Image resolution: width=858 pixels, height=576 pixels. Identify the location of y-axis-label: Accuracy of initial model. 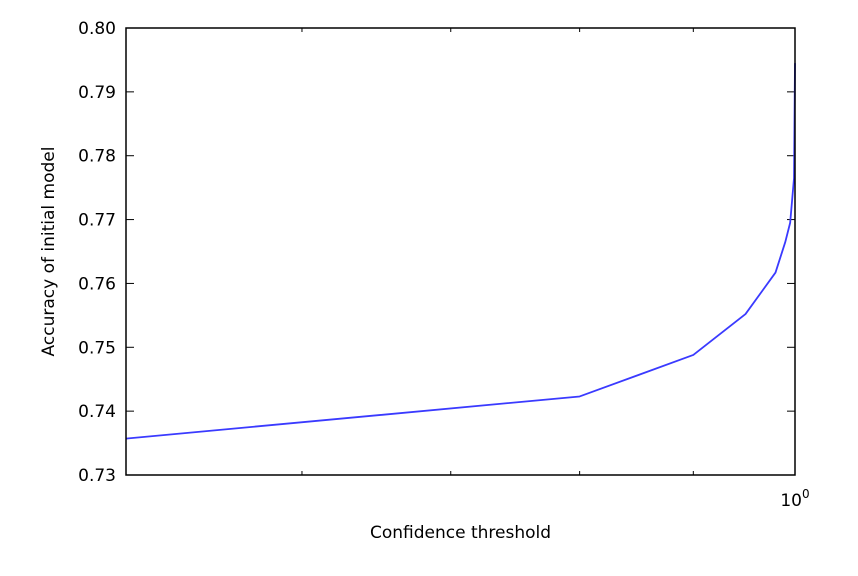
(49, 252).